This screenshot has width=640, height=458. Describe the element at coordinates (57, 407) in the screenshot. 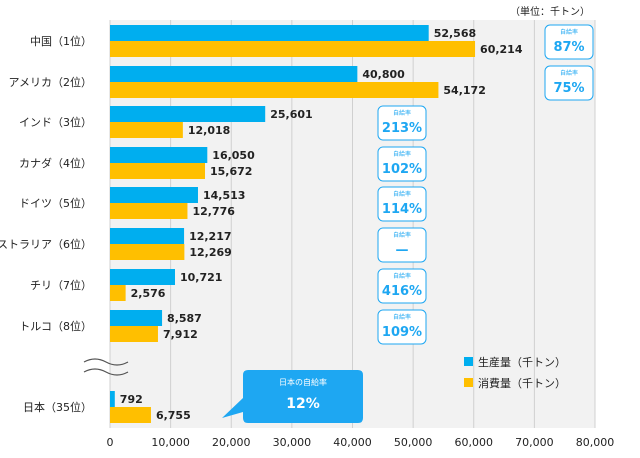

I see `category-label: 日本（35位）` at that location.